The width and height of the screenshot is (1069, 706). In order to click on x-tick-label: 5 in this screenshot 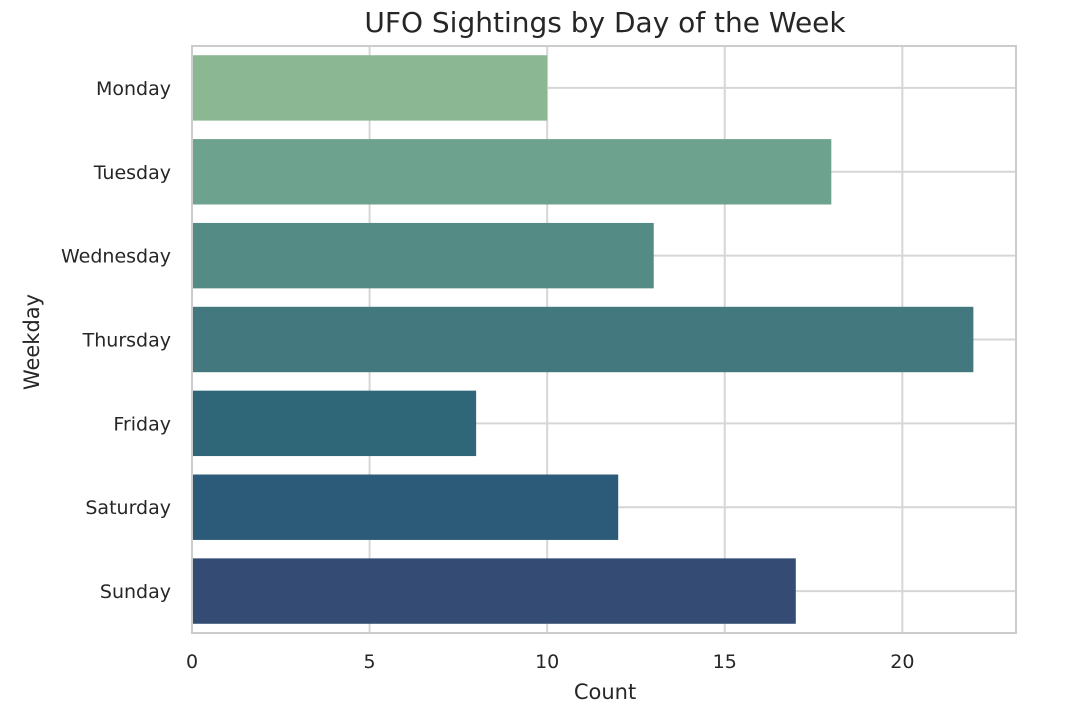, I will do `click(370, 662)`.